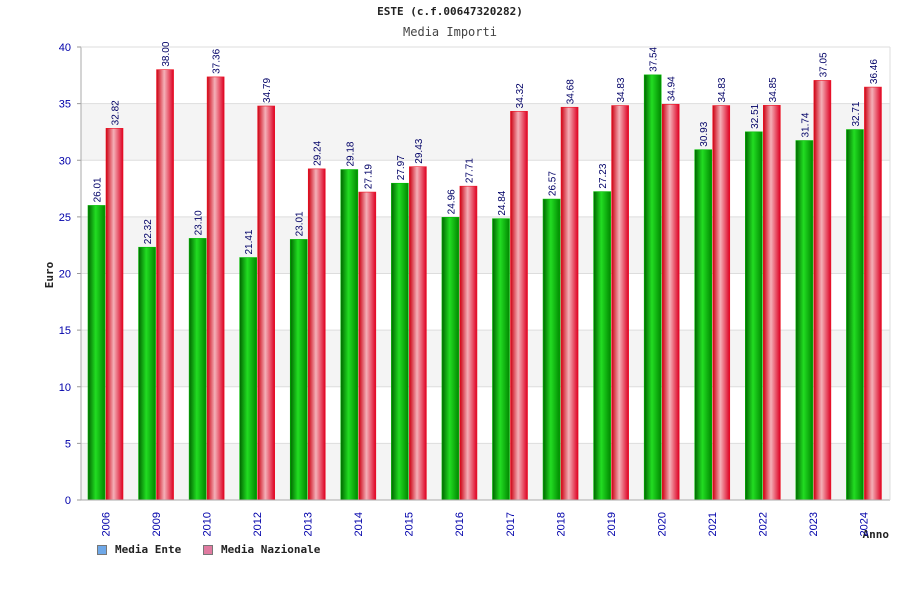  What do you see at coordinates (318, 152) in the screenshot?
I see `value-label: 29.24` at bounding box center [318, 152].